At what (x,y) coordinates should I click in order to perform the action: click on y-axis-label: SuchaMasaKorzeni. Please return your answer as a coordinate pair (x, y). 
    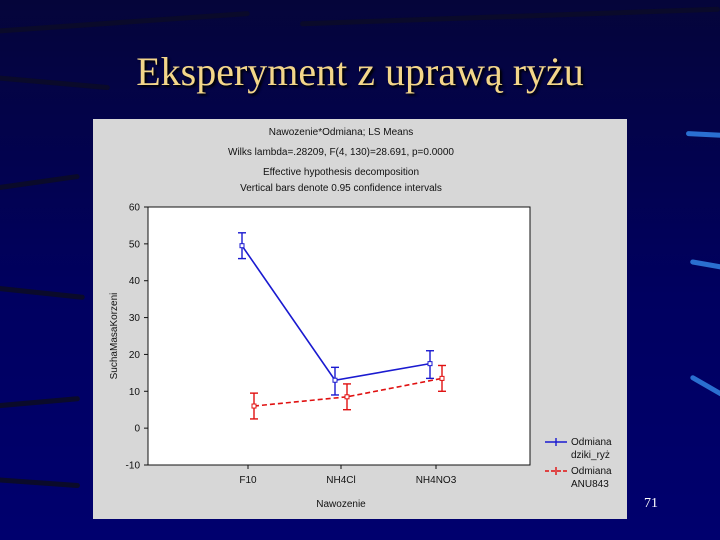
    Looking at the image, I should click on (114, 336).